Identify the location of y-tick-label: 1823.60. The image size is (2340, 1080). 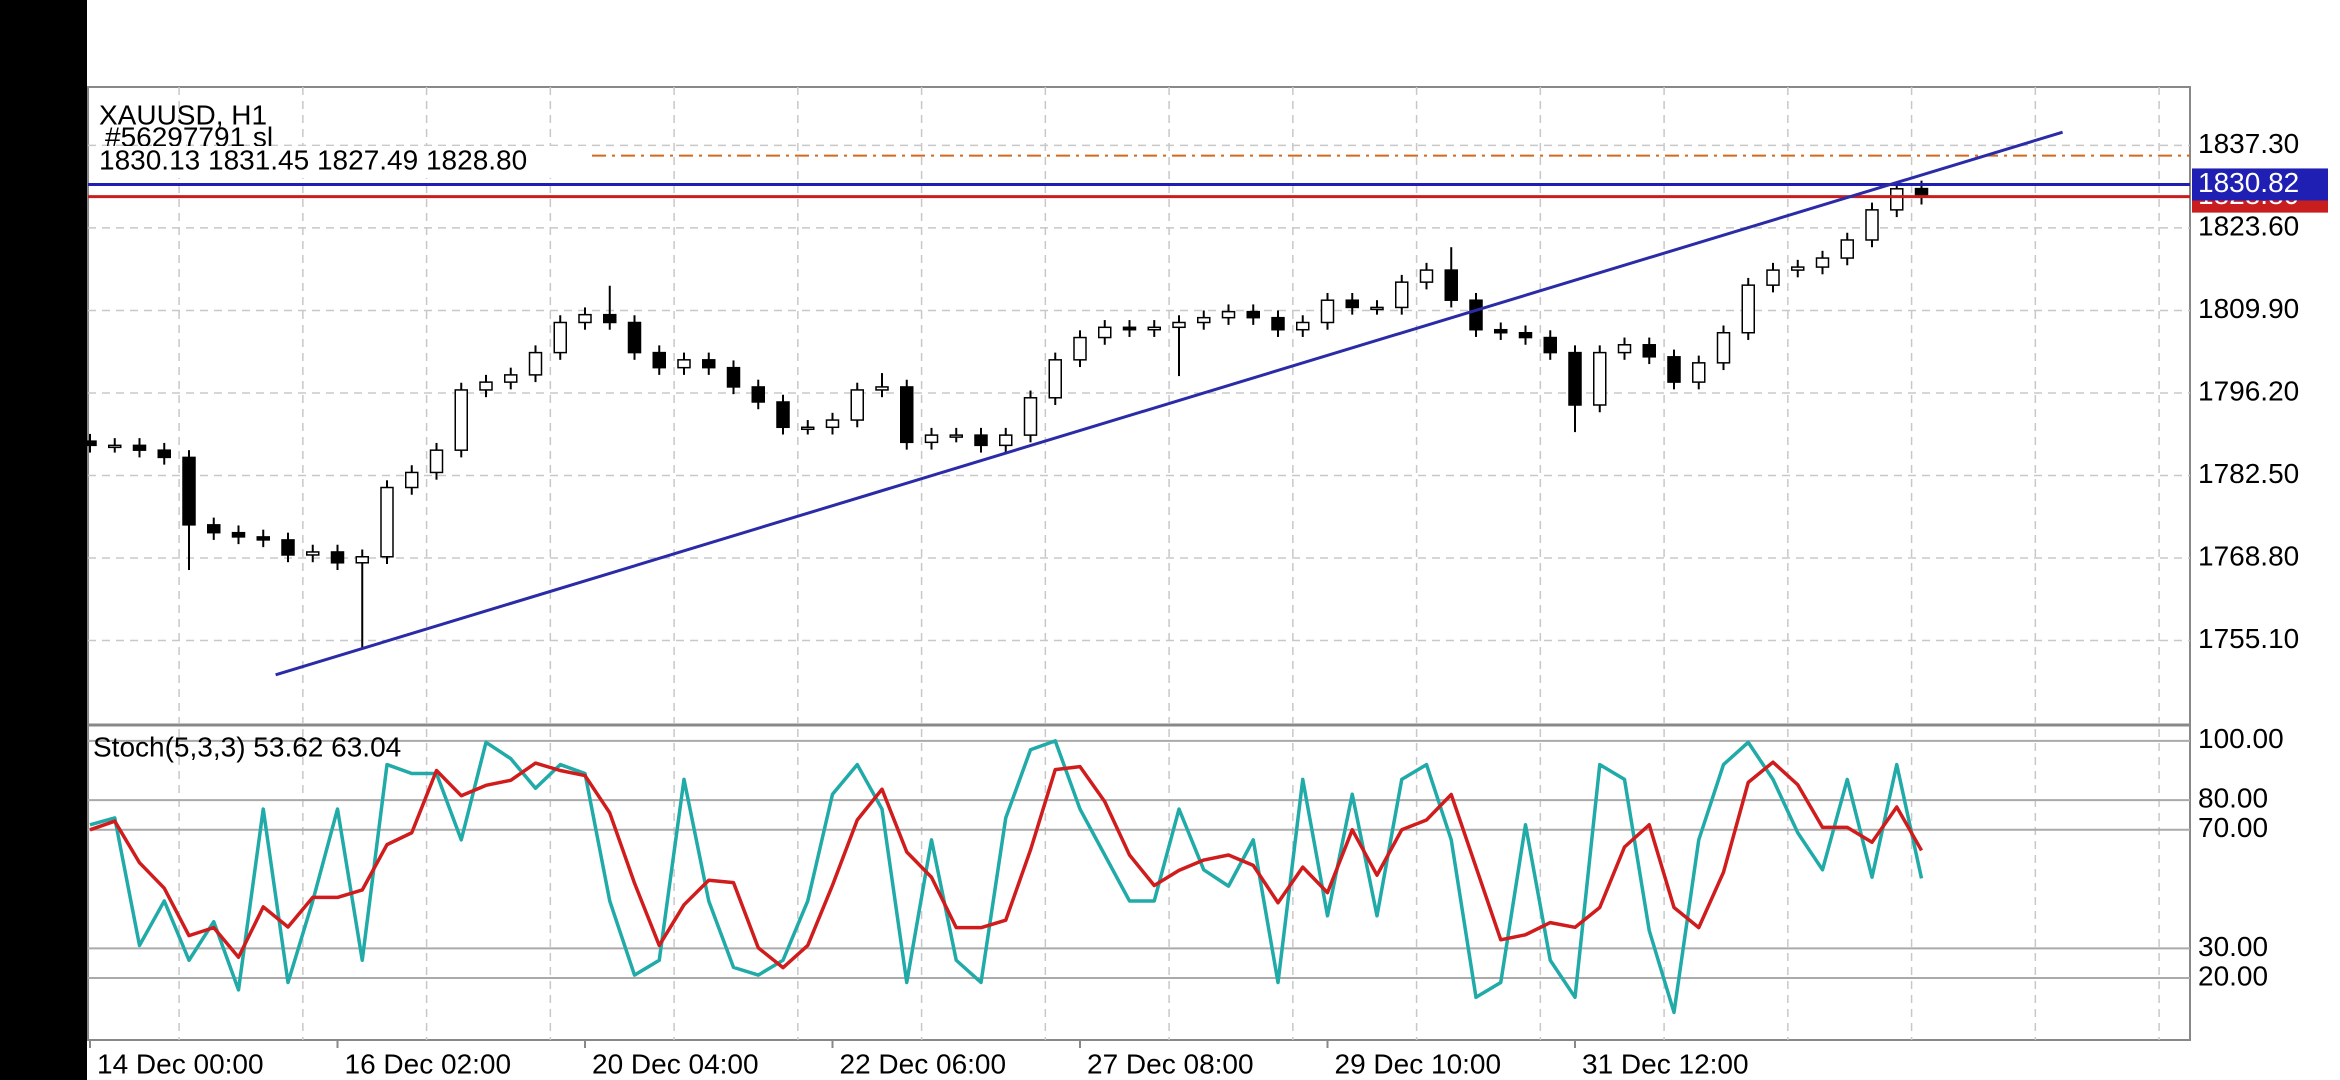
(2248, 225).